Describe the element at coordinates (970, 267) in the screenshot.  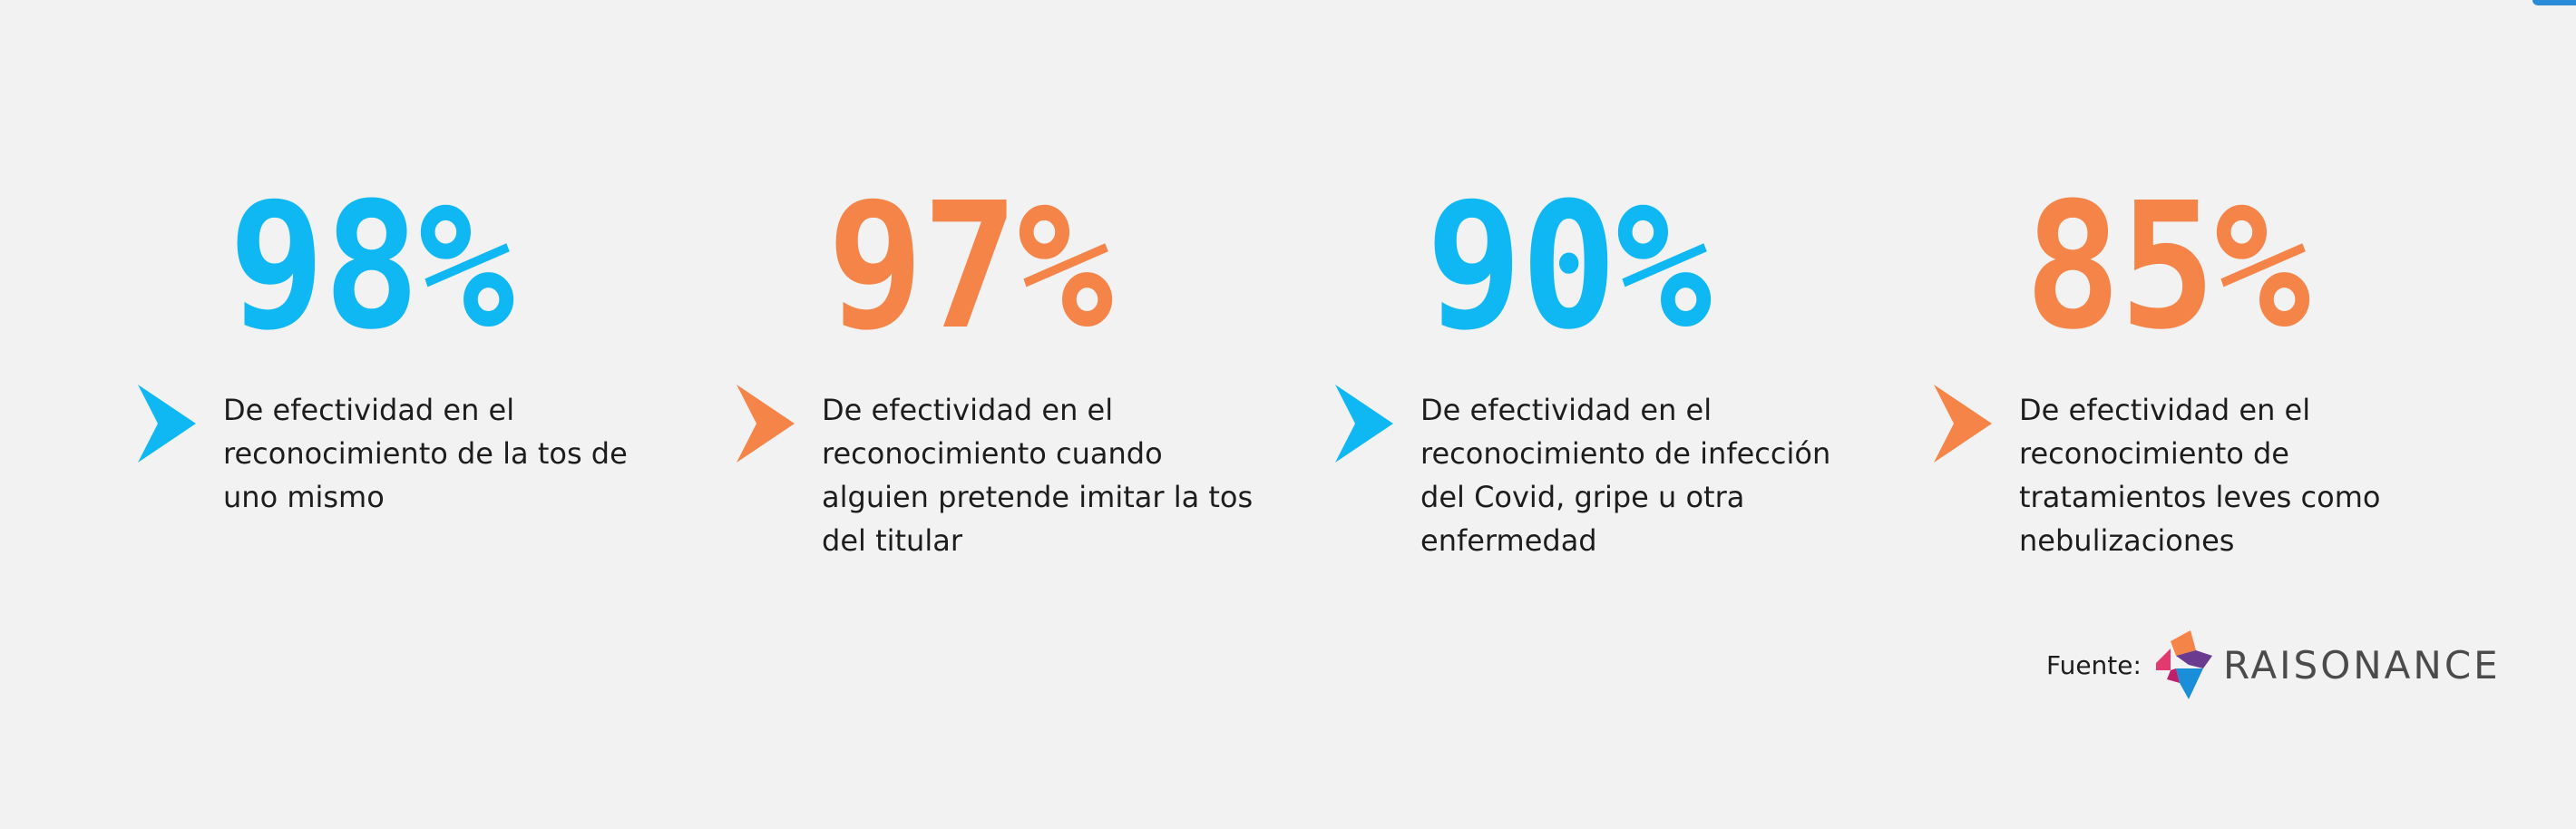
I see `stat-percentage: 97%` at that location.